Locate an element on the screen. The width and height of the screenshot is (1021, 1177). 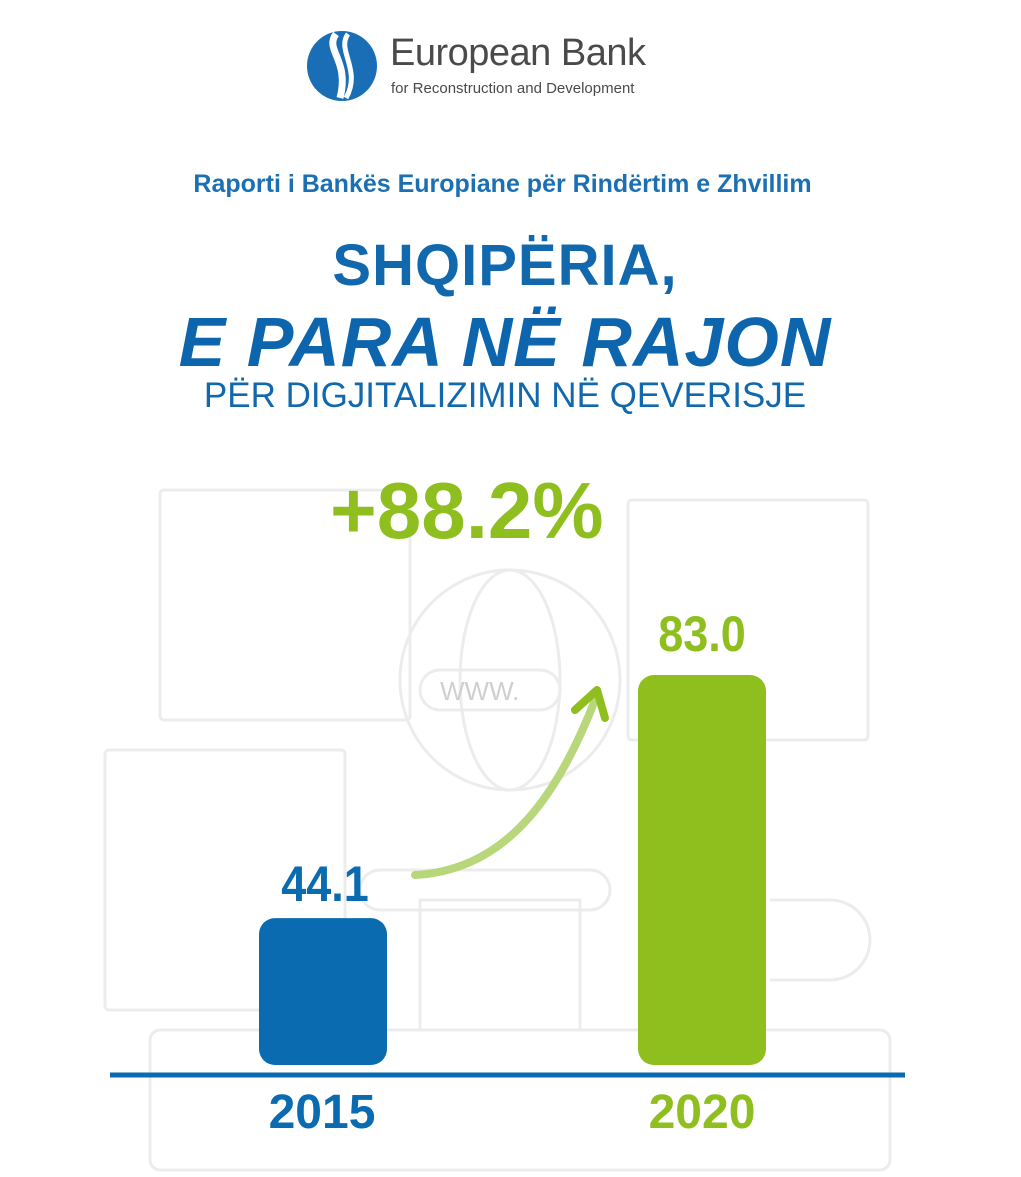
year-label-2015: 2015 is located at coordinates (322, 1112).